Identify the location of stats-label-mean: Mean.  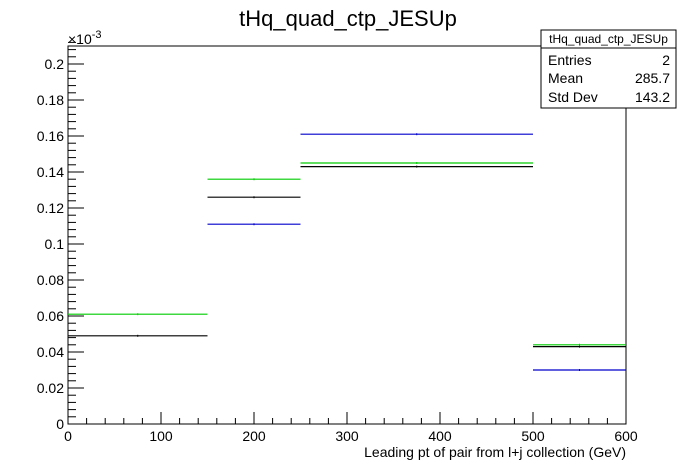
(565, 78).